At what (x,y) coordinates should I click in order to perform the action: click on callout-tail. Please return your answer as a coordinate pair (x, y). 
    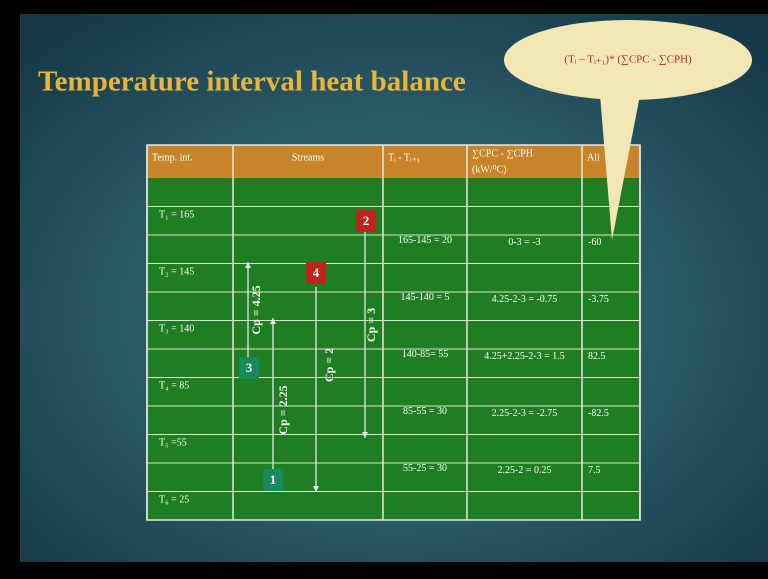
    Looking at the image, I should click on (620, 167).